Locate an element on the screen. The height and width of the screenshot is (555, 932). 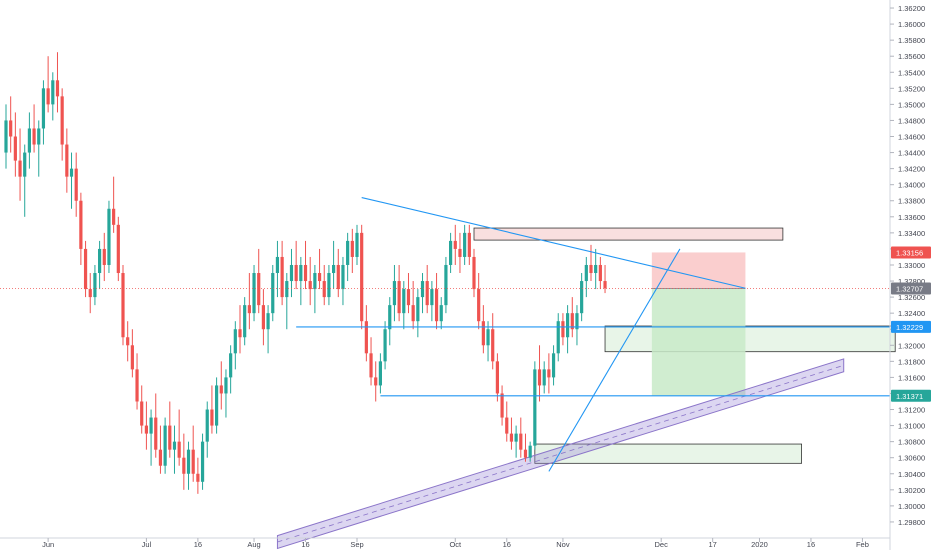
resistance-zone is located at coordinates (628, 234).